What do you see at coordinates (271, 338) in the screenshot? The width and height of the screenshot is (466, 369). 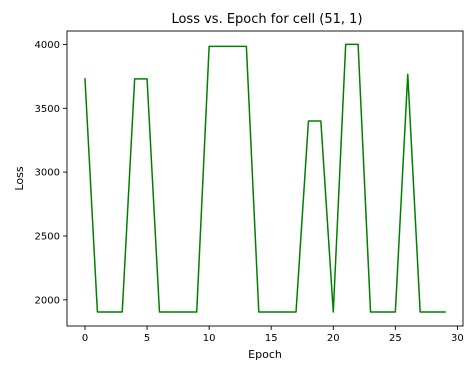 I see `x-tick-label: 15` at bounding box center [271, 338].